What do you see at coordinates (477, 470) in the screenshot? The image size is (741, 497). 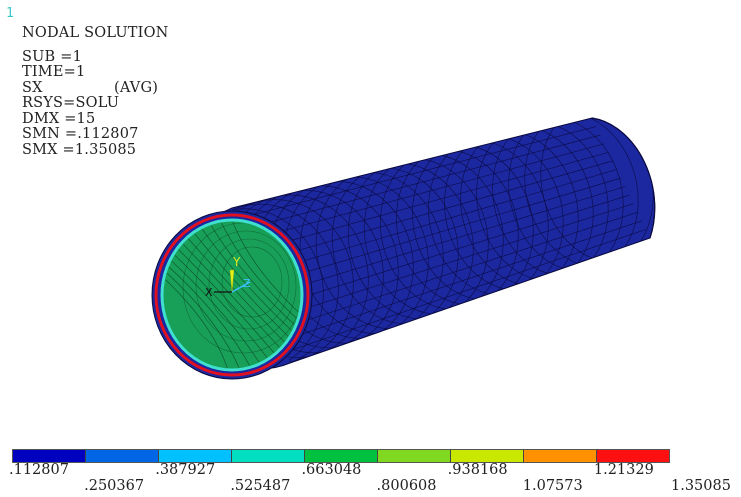 I see `legend-label-upper: .938168` at bounding box center [477, 470].